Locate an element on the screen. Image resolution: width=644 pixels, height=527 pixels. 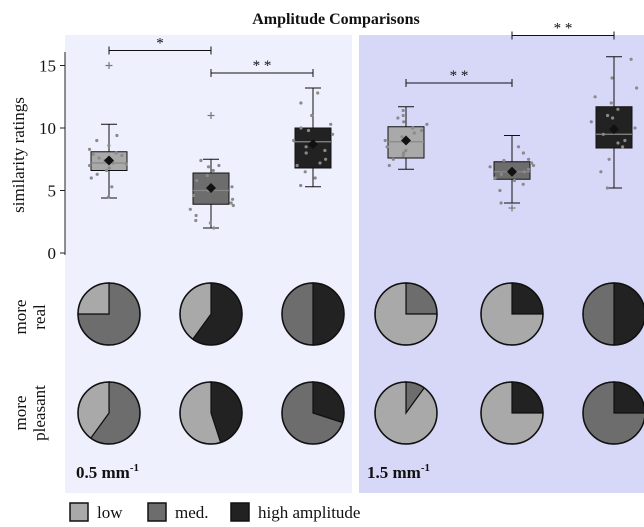
box-med is located at coordinates (211, 171).